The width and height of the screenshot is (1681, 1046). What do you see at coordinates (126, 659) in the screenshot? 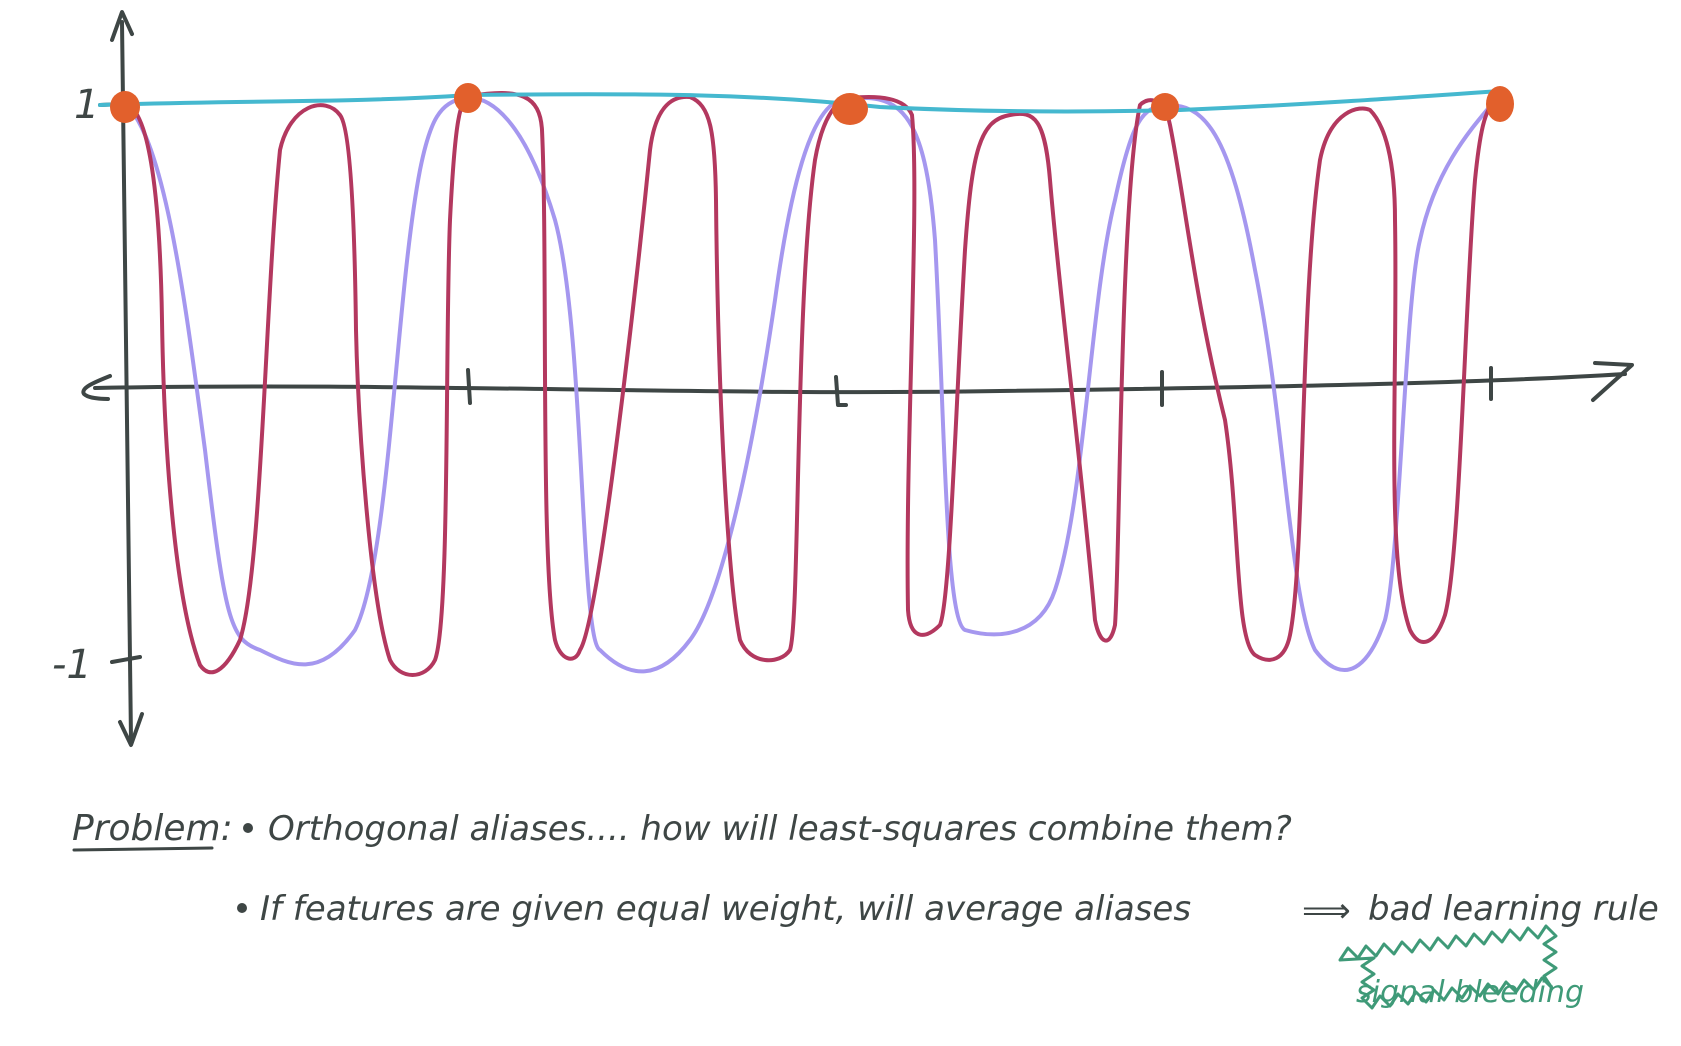
I see `y-tick-bottom` at bounding box center [126, 659].